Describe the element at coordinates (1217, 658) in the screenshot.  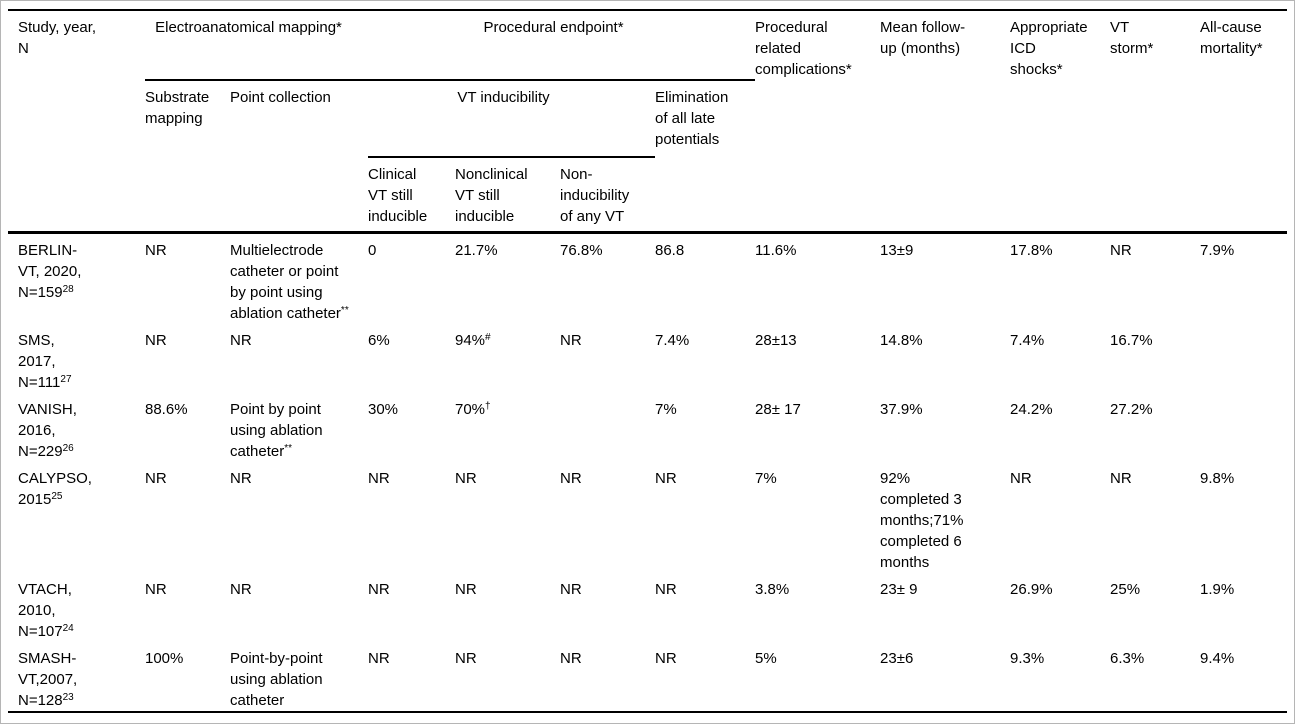
I see `cell-mortality: 9.4%` at that location.